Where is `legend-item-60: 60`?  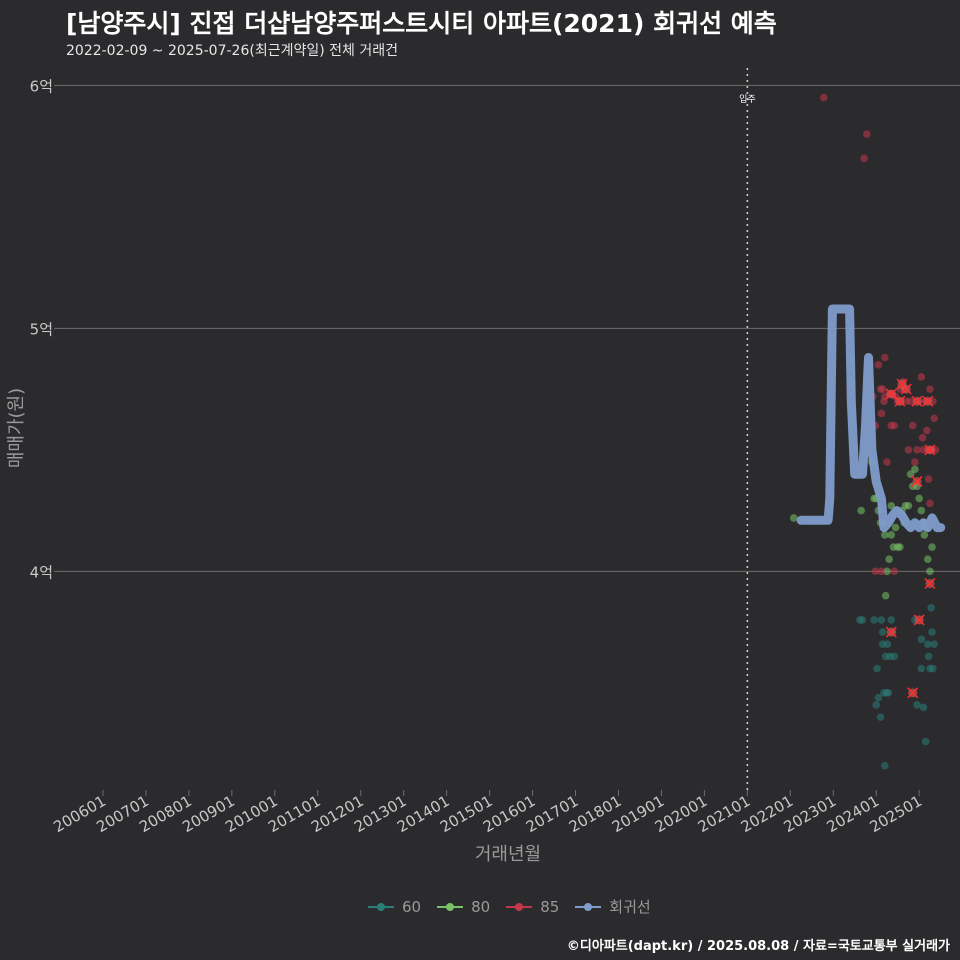
legend-item-60: 60 is located at coordinates (394, 907).